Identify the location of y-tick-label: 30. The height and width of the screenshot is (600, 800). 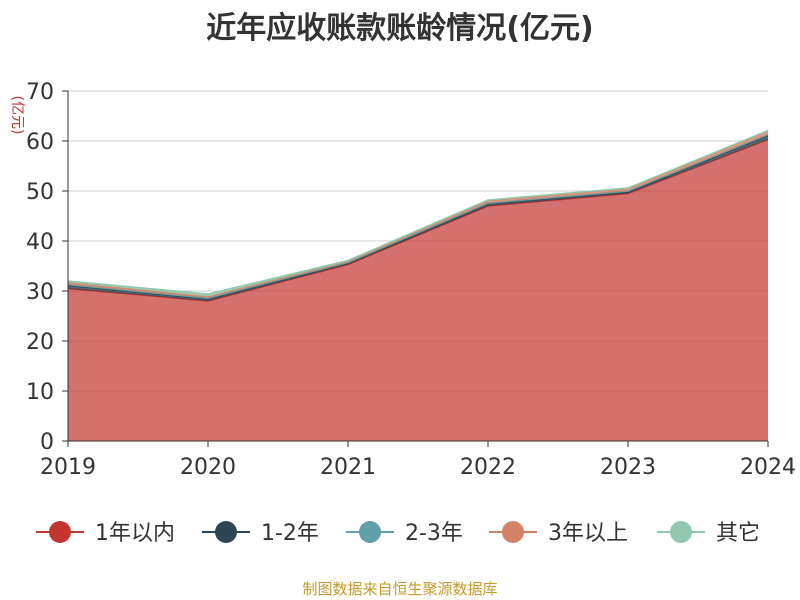
(40, 292).